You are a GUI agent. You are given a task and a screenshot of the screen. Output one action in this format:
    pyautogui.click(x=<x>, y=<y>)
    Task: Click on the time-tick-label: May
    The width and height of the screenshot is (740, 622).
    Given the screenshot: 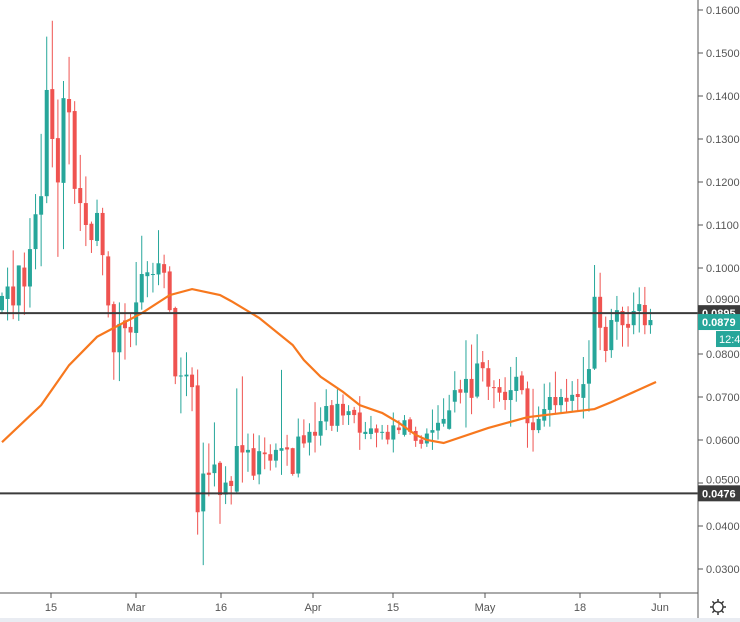 What is the action you would take?
    pyautogui.click(x=485, y=608)
    